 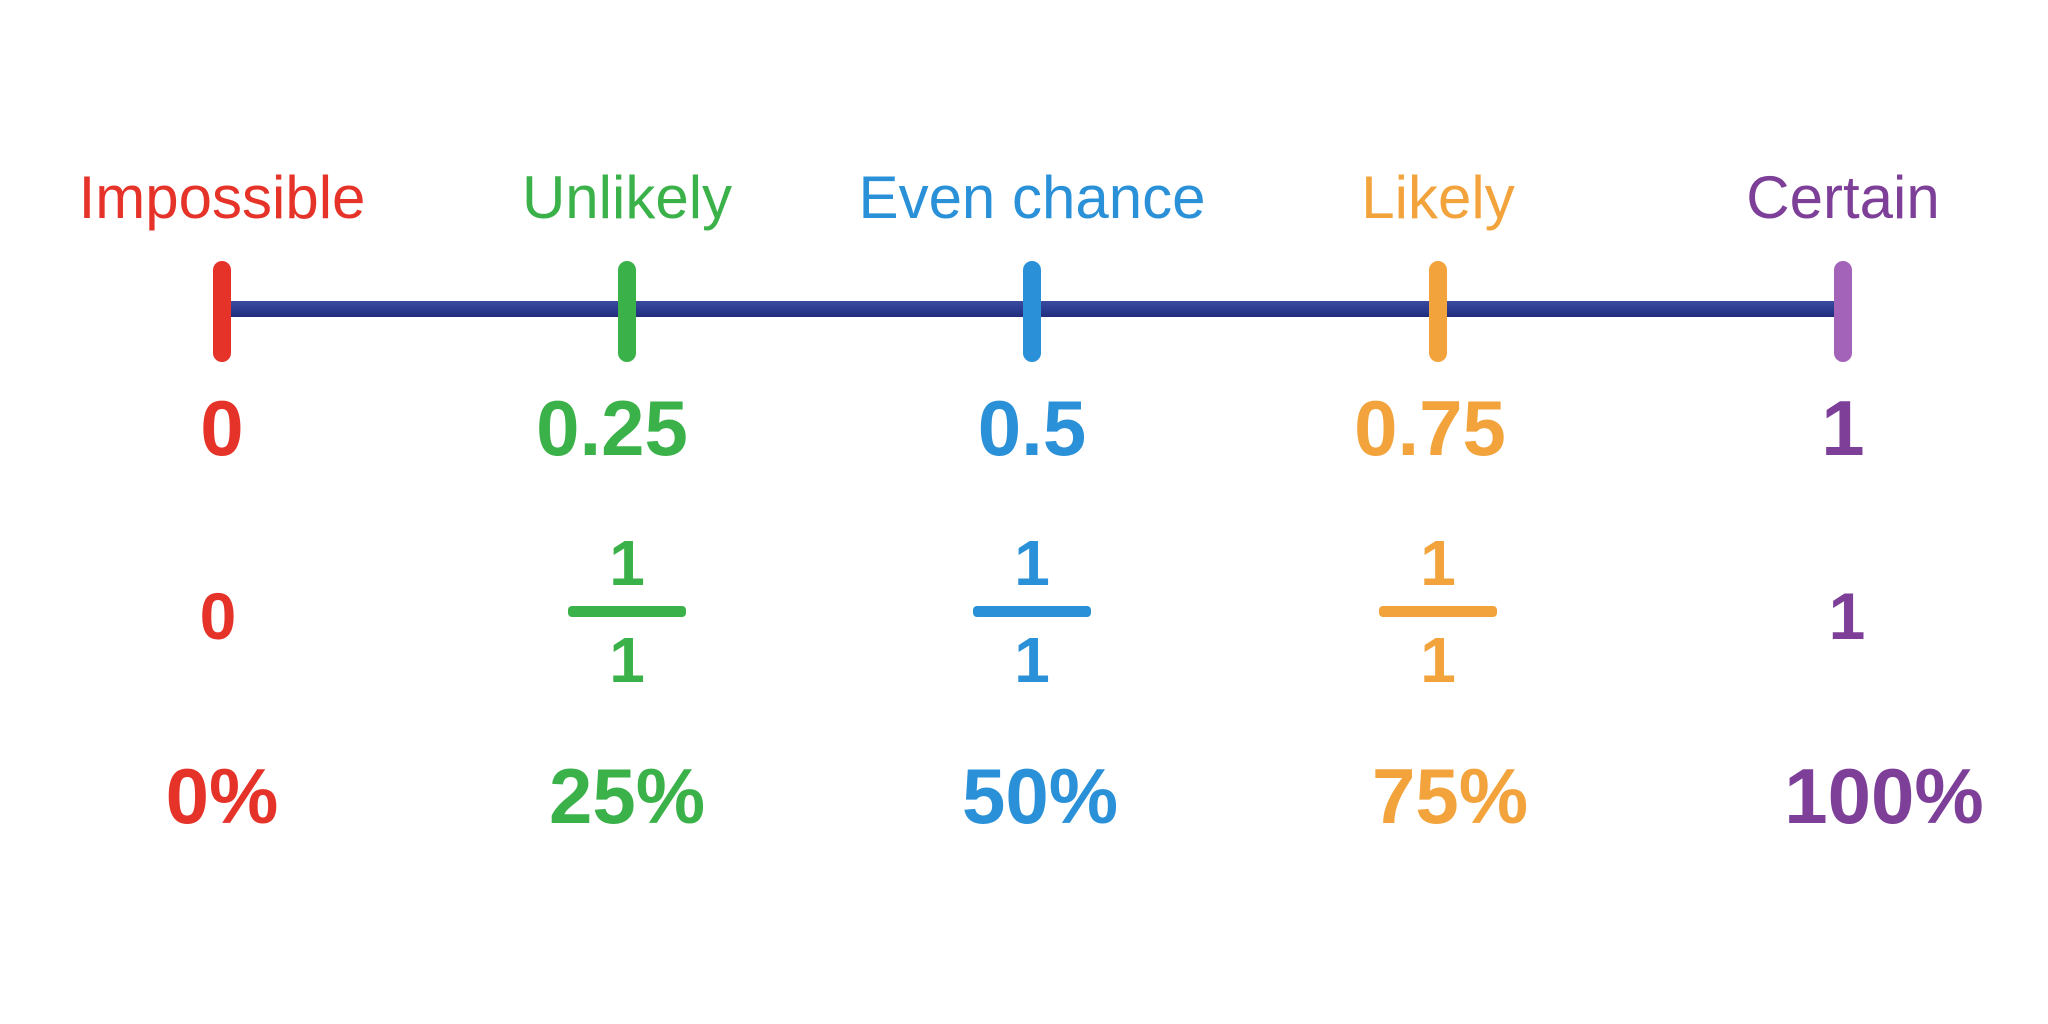 What do you see at coordinates (222, 796) in the screenshot?
I see `percent-value: 0%` at bounding box center [222, 796].